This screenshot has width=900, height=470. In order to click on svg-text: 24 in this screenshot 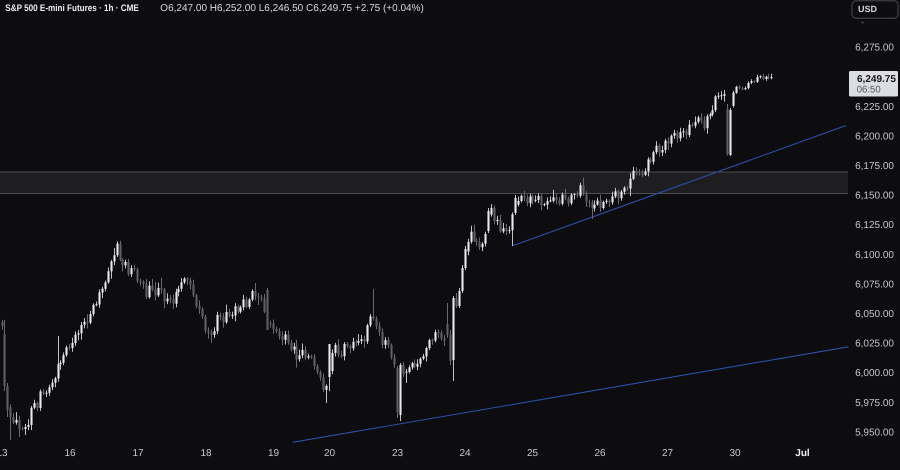, I will do `click(465, 453)`.